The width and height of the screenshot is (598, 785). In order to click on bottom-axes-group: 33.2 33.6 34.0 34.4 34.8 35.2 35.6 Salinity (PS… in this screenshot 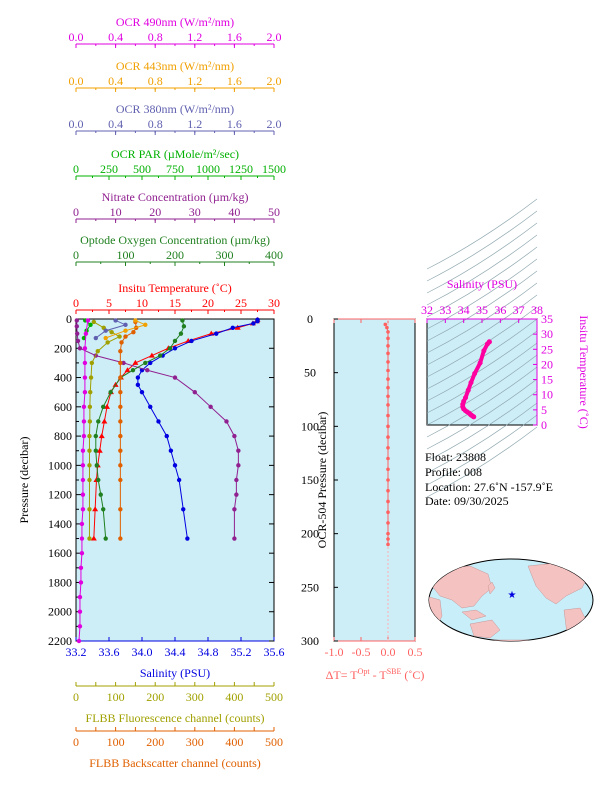, I will do `click(175, 703)`.